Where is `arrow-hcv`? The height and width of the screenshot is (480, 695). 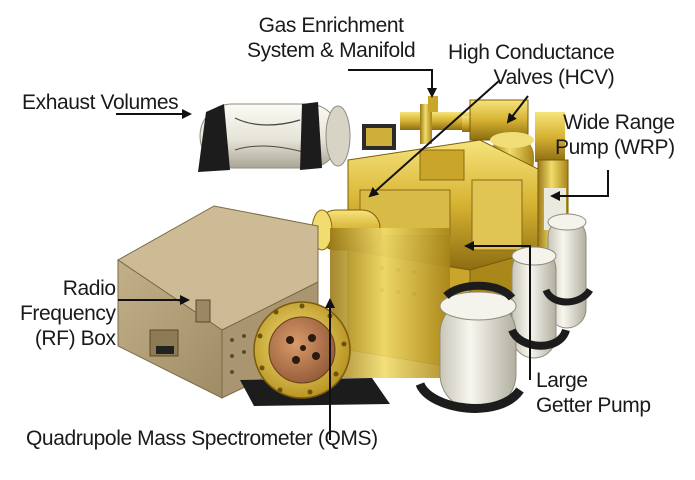 arrow-hcv is located at coordinates (434, 138).